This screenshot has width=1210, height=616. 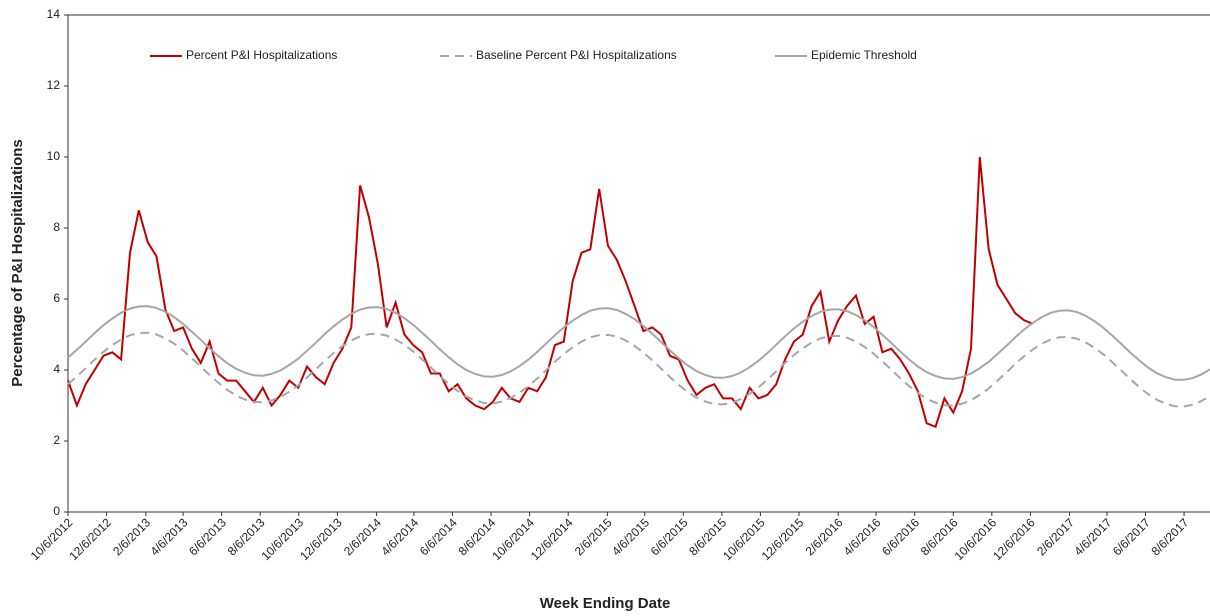 I want to click on y-tick-label: 12, so click(x=54, y=85).